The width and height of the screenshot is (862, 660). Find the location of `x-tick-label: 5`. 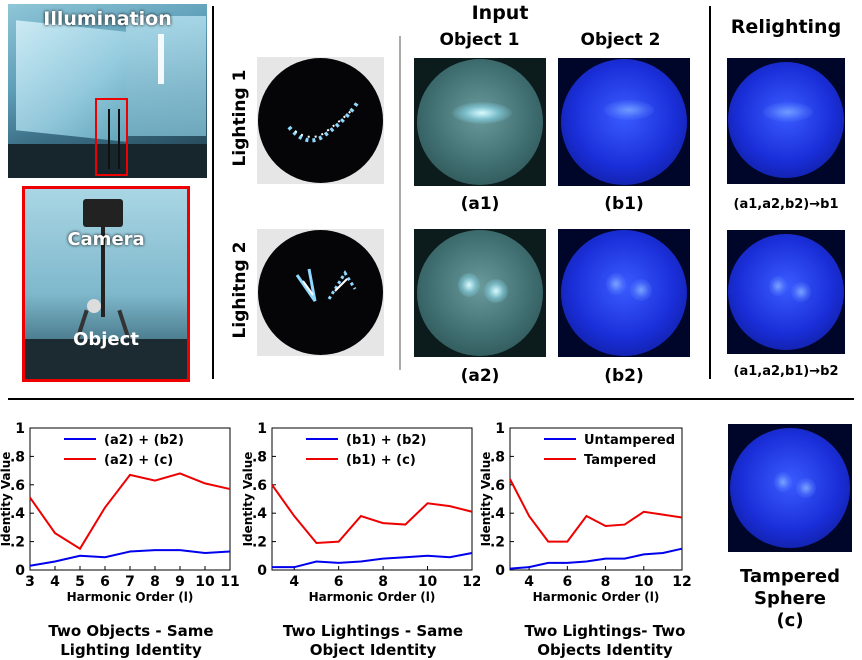

x-tick-label: 5 is located at coordinates (80, 582).